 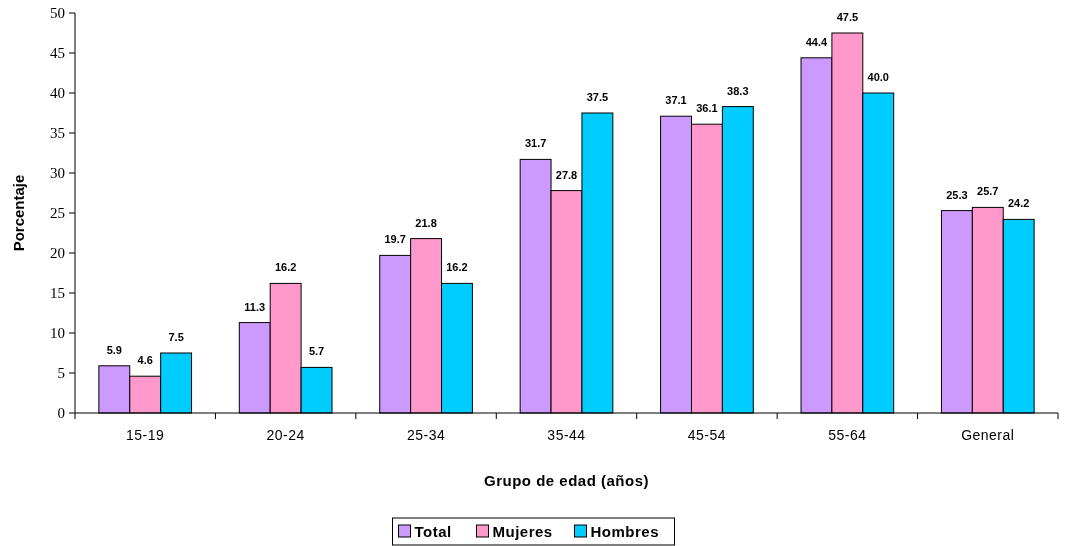 I want to click on data-label: 19.7, so click(x=395, y=239).